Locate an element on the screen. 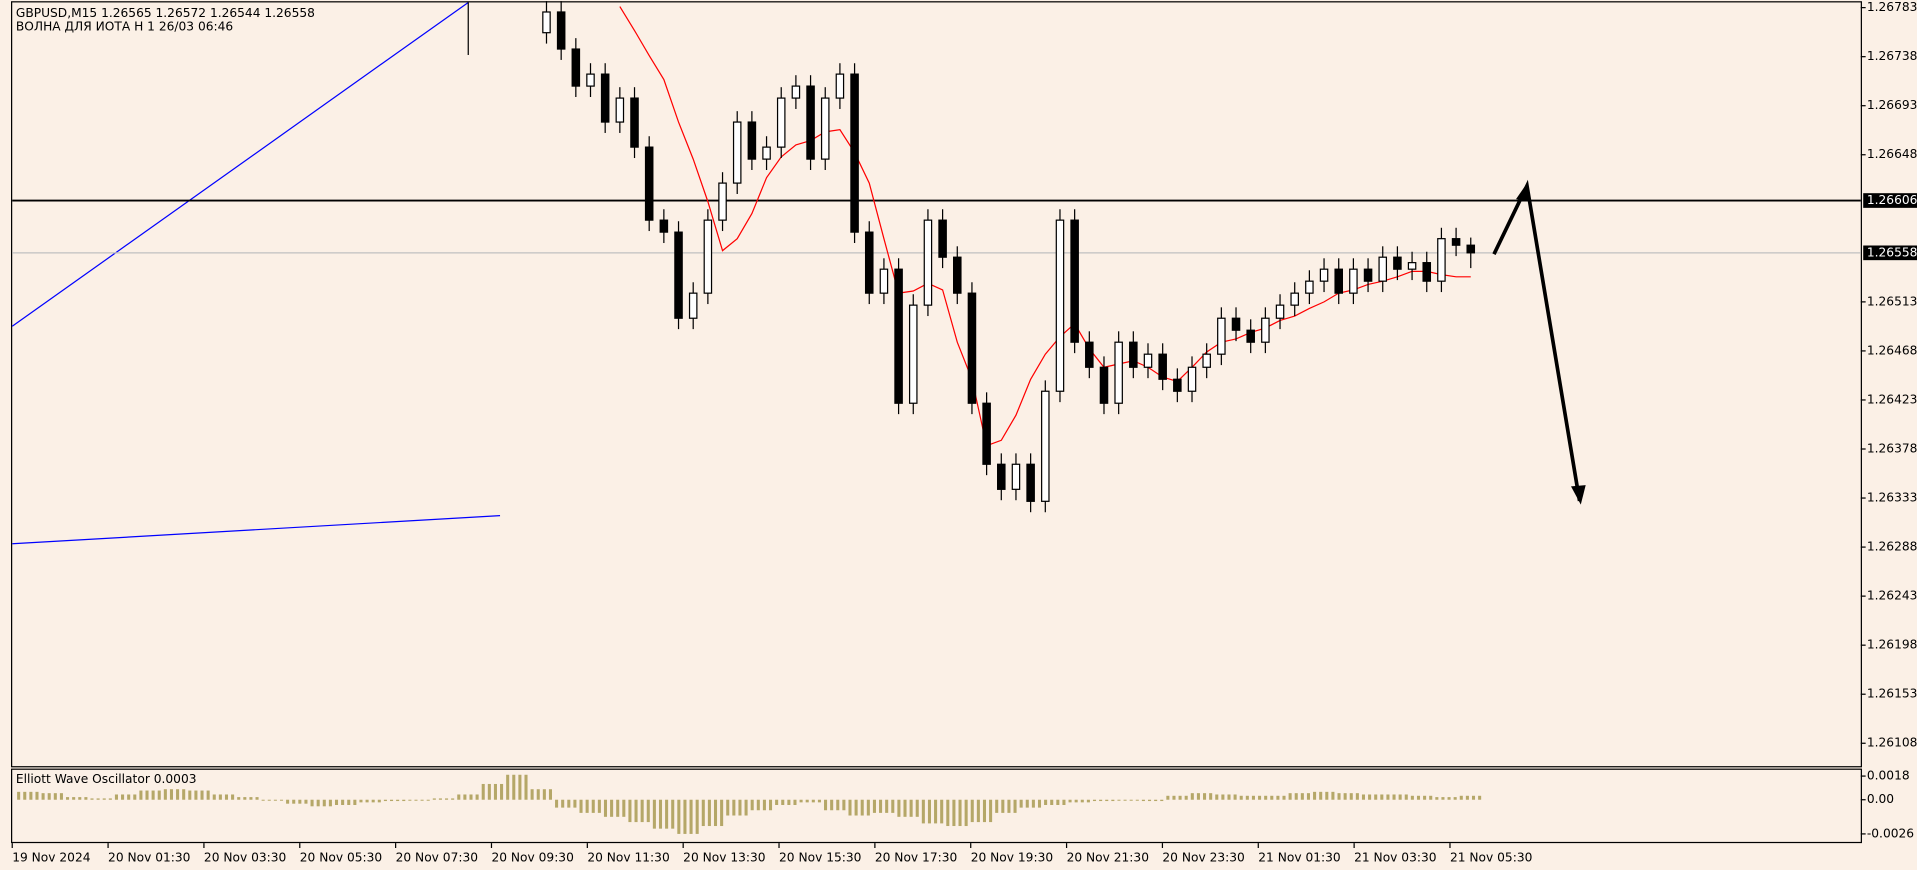 The height and width of the screenshot is (870, 1917). x-tick-label: 21 Nov 05:30 is located at coordinates (1491, 857).